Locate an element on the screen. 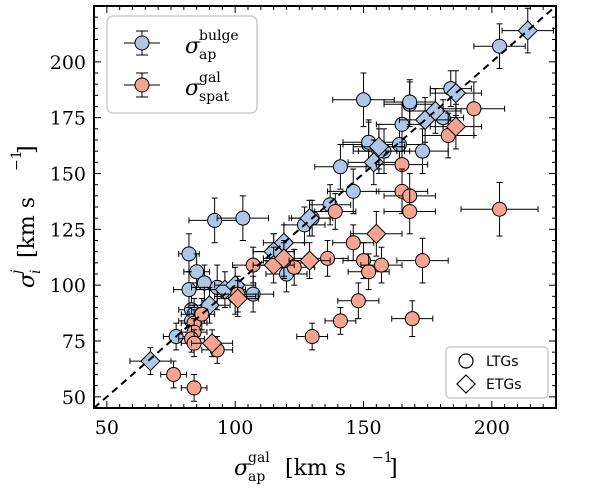 The image size is (604, 500). x-tick-label: 100 is located at coordinates (235, 428).